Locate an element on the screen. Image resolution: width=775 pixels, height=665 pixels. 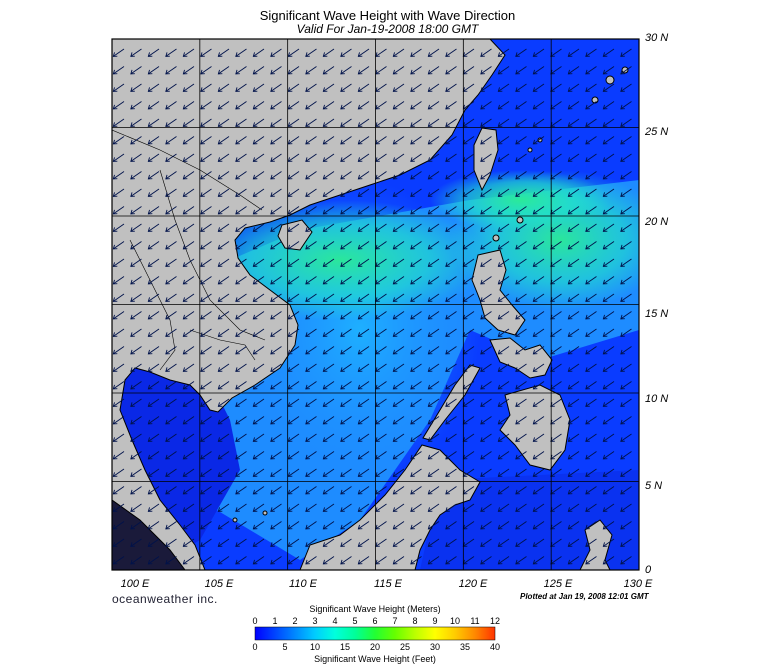
colorbar-meter-tick: 4 is located at coordinates (335, 621).